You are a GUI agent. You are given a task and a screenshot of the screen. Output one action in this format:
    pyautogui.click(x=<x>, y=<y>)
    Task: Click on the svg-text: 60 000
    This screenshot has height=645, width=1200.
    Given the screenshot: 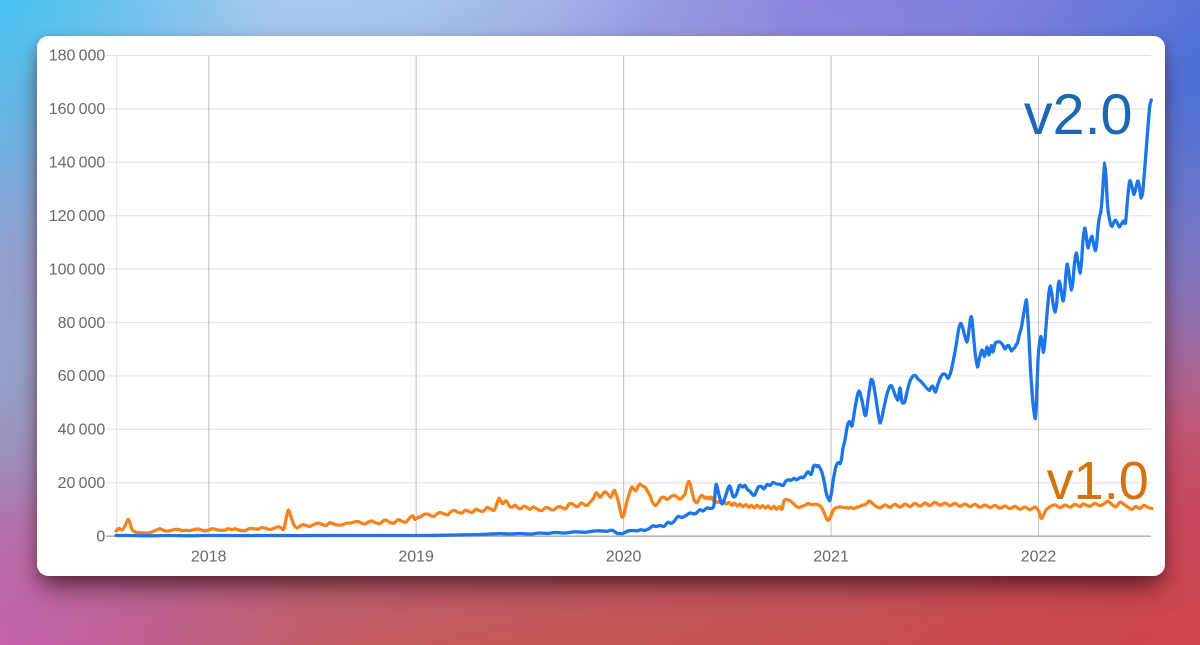 What is the action you would take?
    pyautogui.click(x=82, y=376)
    